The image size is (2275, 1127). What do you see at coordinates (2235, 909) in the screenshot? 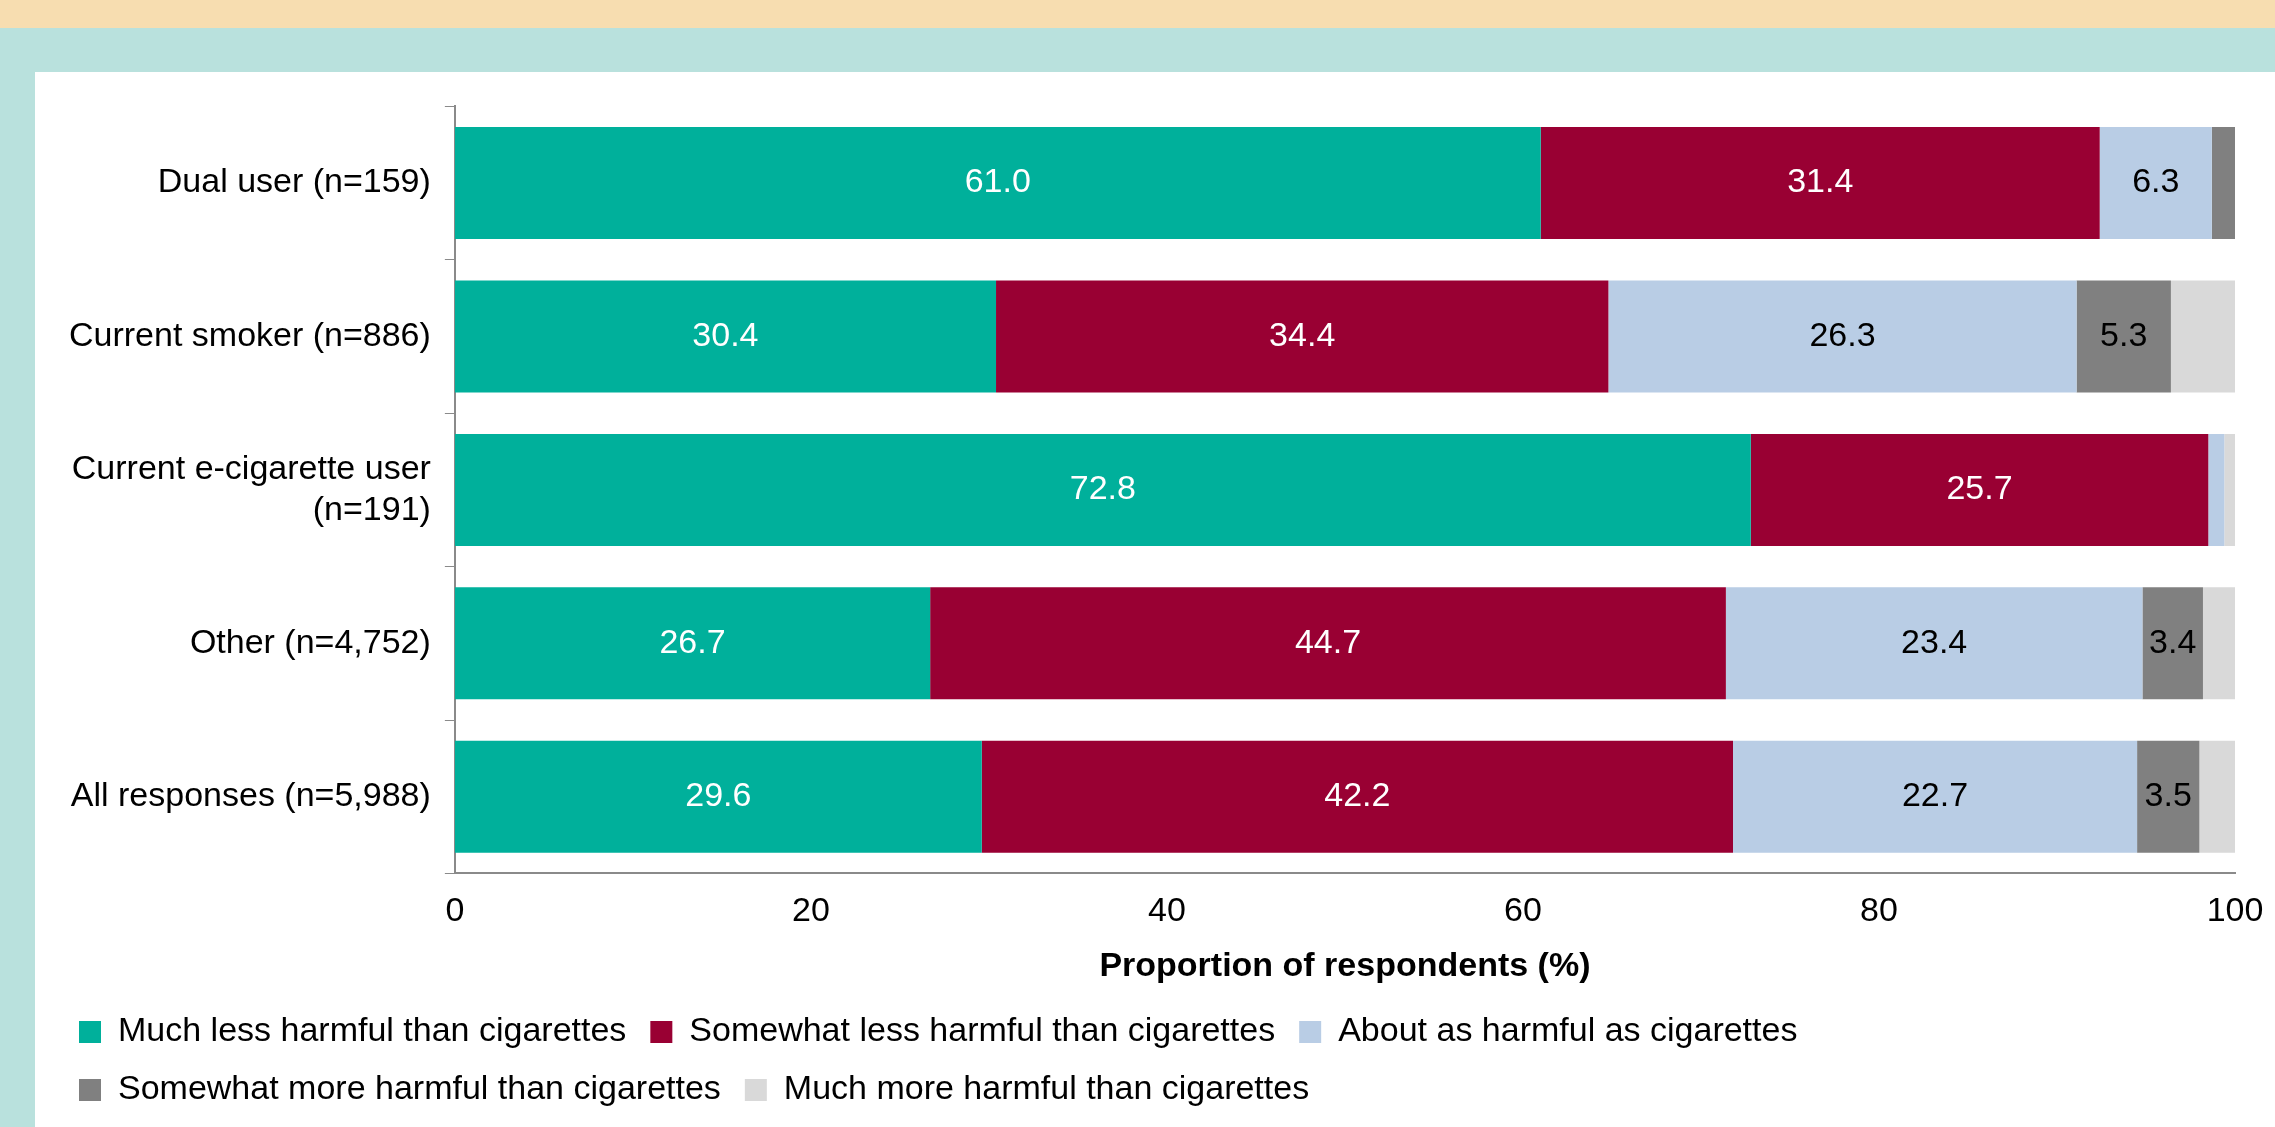
I see `x-tick-label: 100` at bounding box center [2235, 909].